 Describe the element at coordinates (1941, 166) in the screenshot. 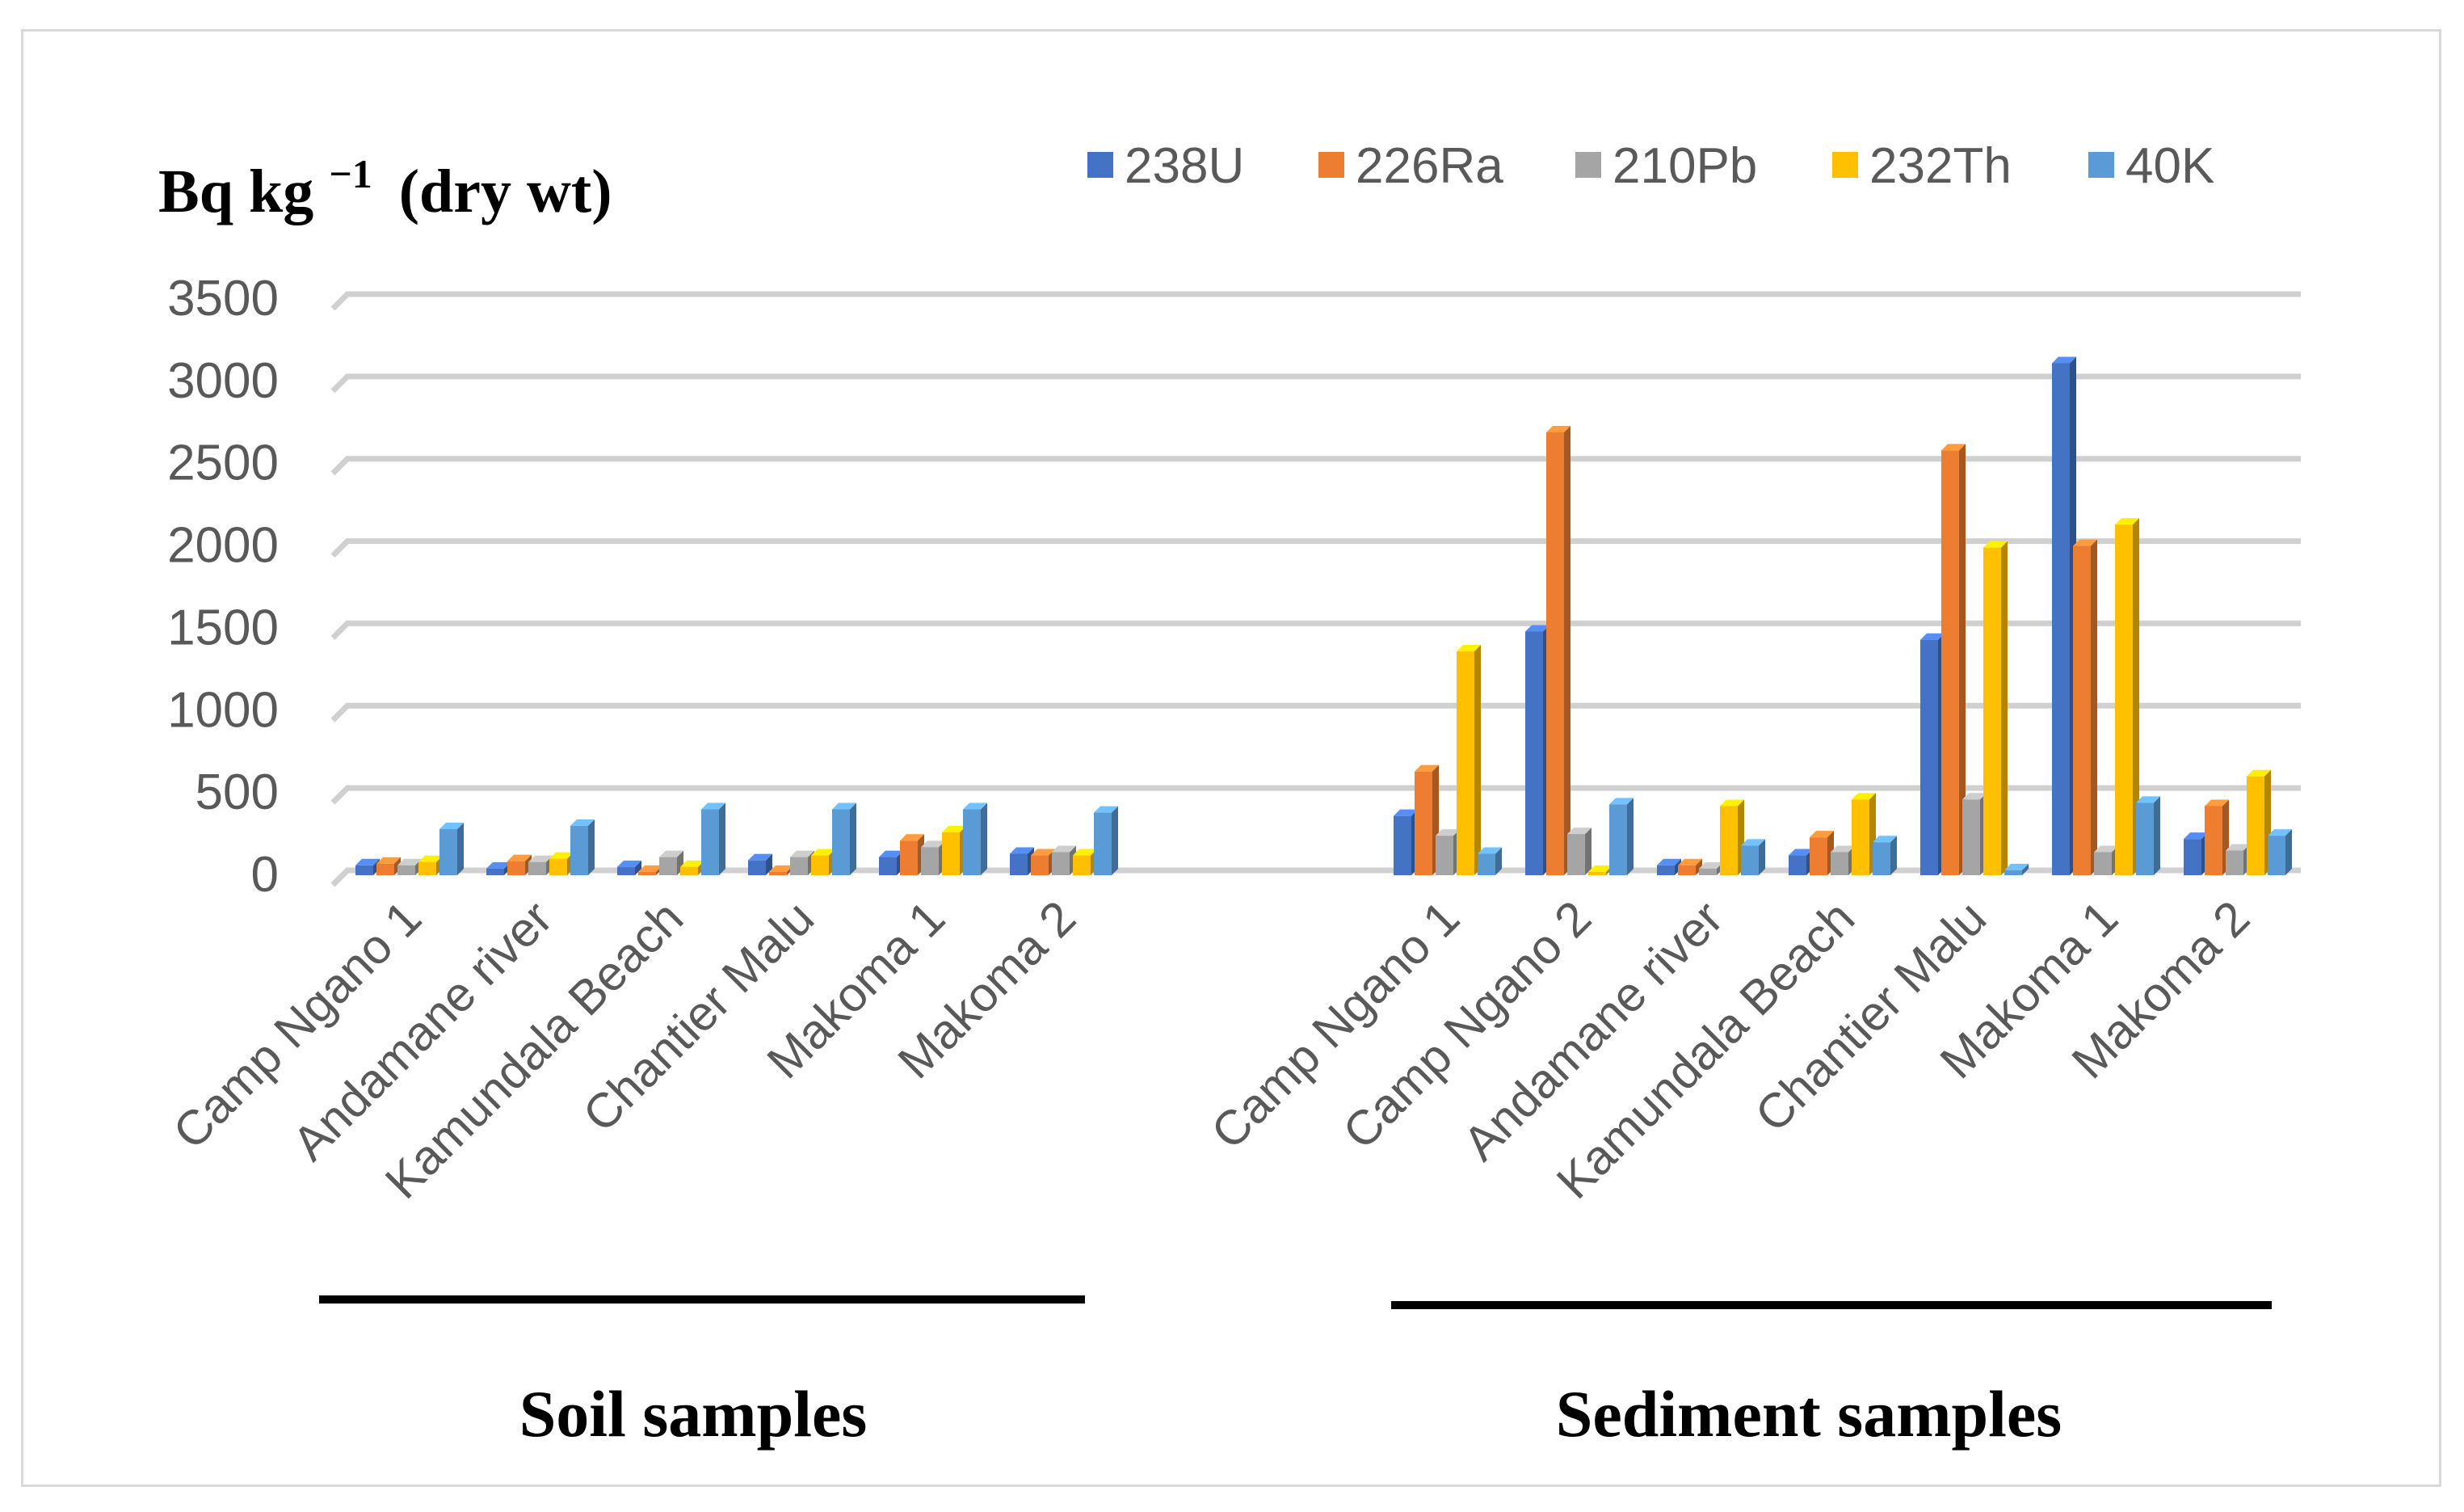

I see `legend-label: 232Th` at that location.